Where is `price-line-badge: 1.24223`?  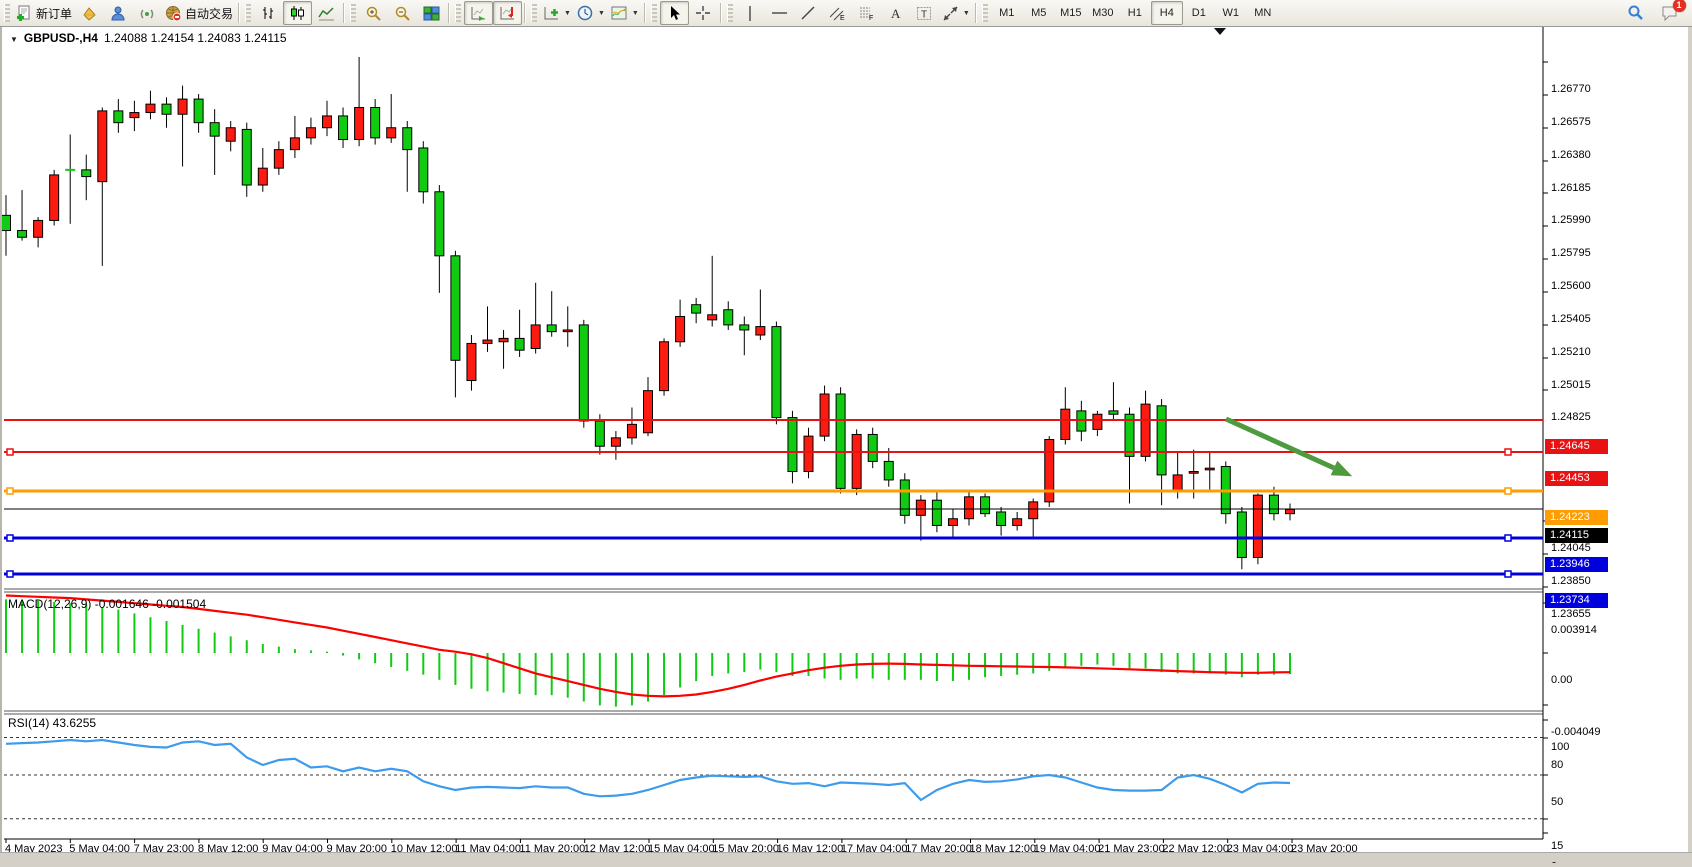 price-line-badge: 1.24223 is located at coordinates (1576, 517).